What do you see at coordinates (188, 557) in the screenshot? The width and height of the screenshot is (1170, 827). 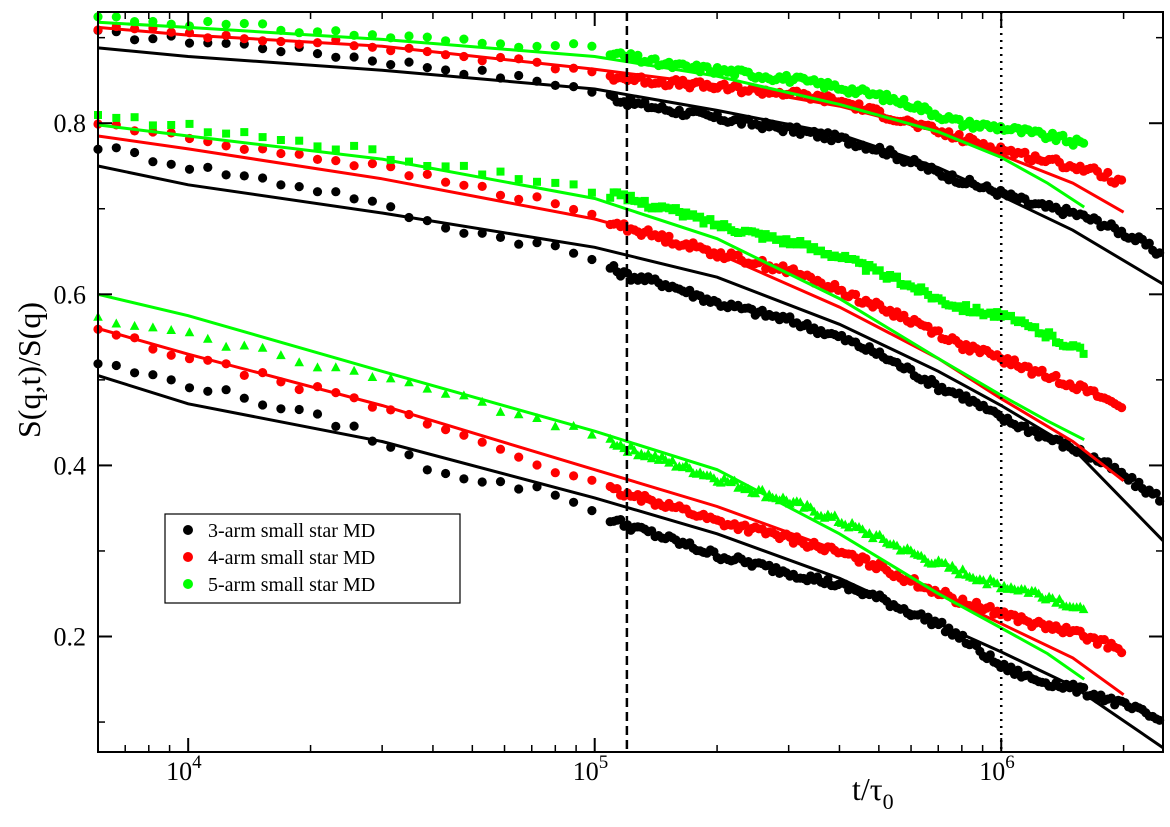 I see `legend-marker-4-arm` at bounding box center [188, 557].